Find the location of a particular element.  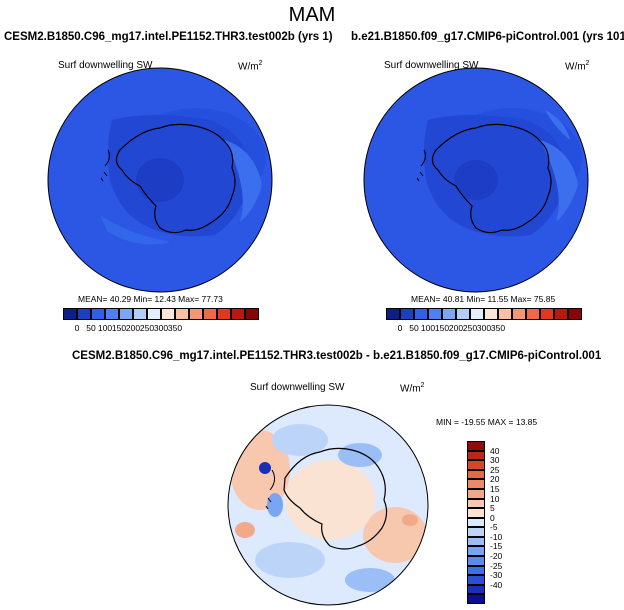

right-units-label: W/m2 is located at coordinates (577, 66).